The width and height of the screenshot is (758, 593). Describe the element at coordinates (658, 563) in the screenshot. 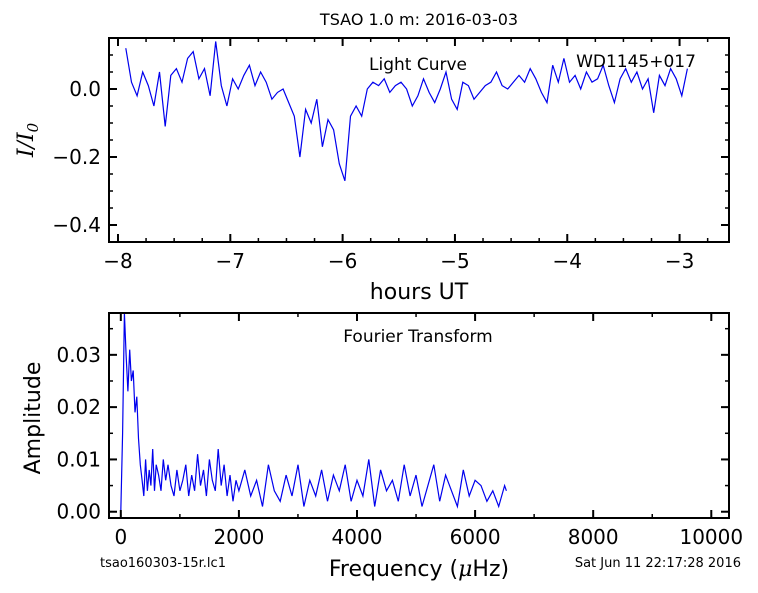

I see `footer-timestamp: Sat Jun 11 22:17:28 2016` at that location.